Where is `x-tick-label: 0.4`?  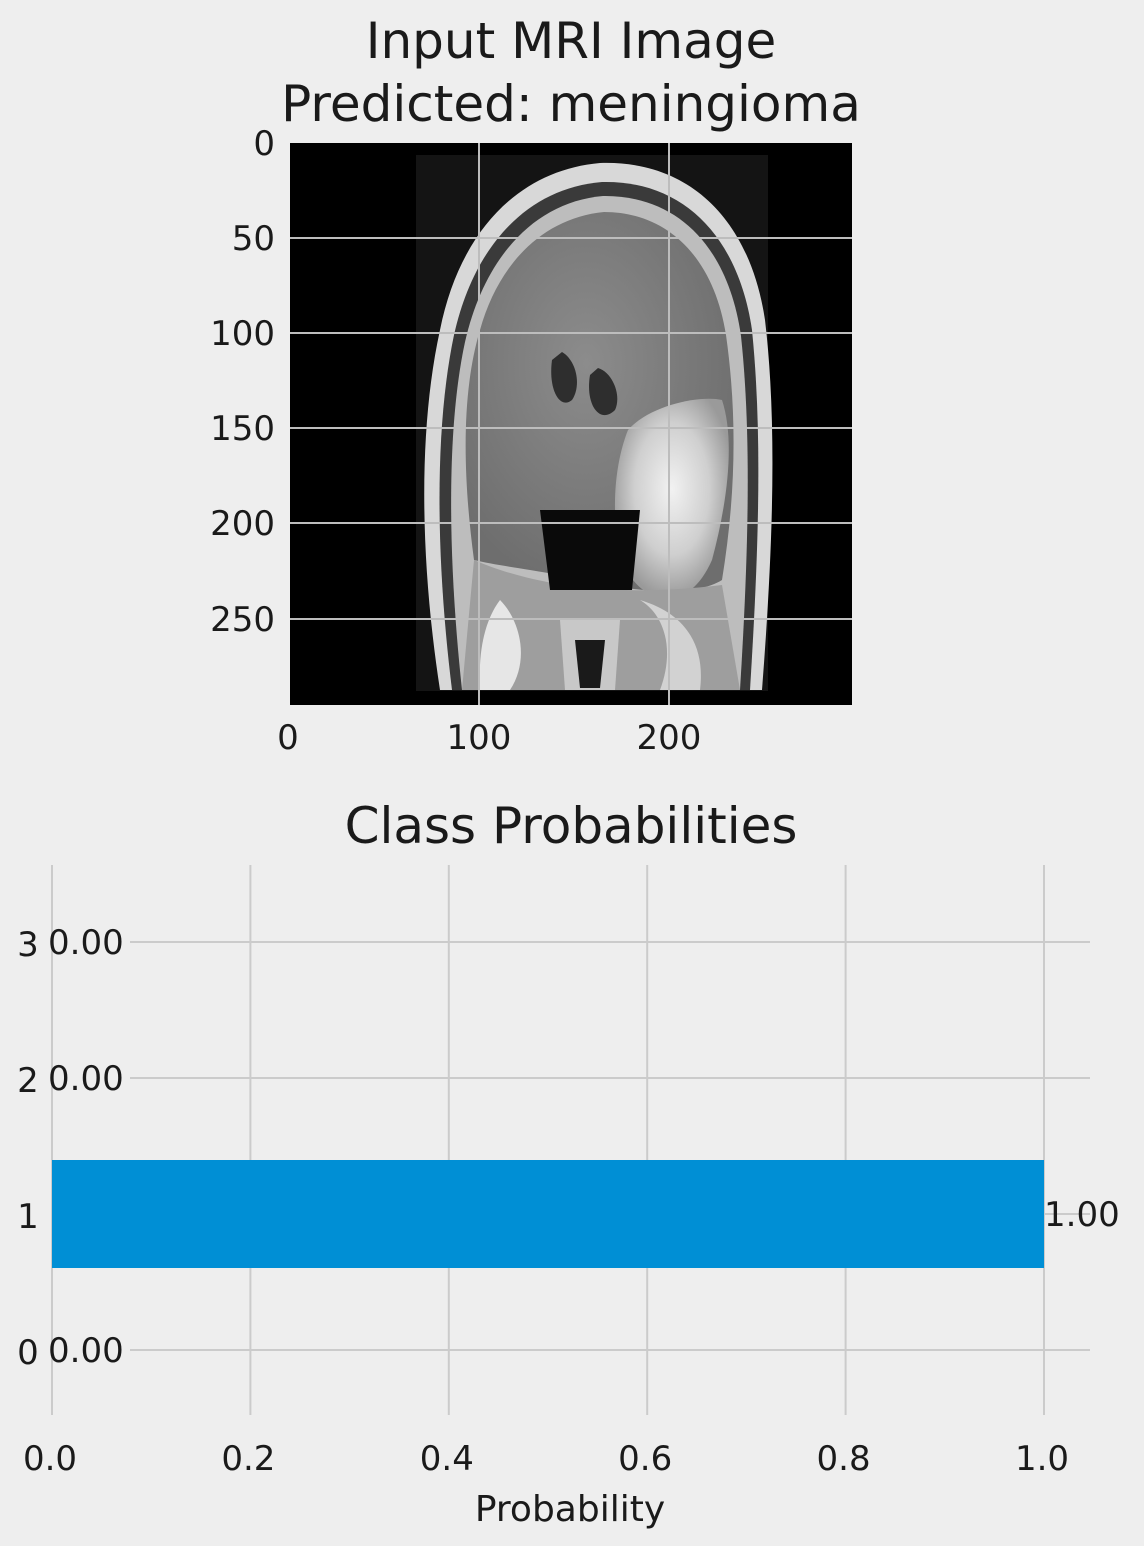
x-tick-label: 0.4 is located at coordinates (447, 1459).